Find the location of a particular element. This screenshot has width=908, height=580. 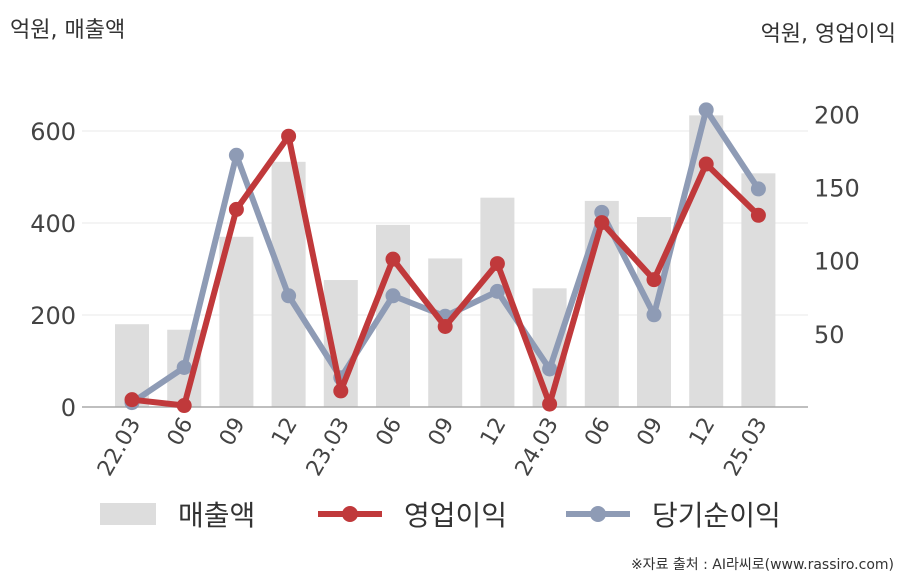

right-tick-label: 100 is located at coordinates (837, 262).